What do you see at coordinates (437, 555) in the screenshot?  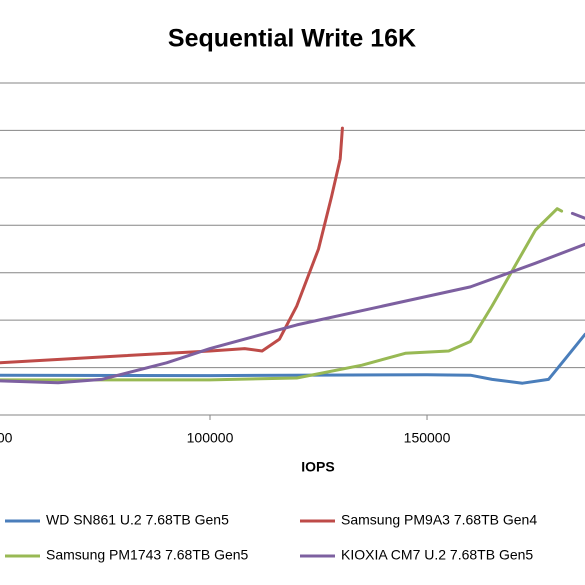 I see `legend-label: KIOXIA CM7 U.2 7.68TB Gen5` at bounding box center [437, 555].